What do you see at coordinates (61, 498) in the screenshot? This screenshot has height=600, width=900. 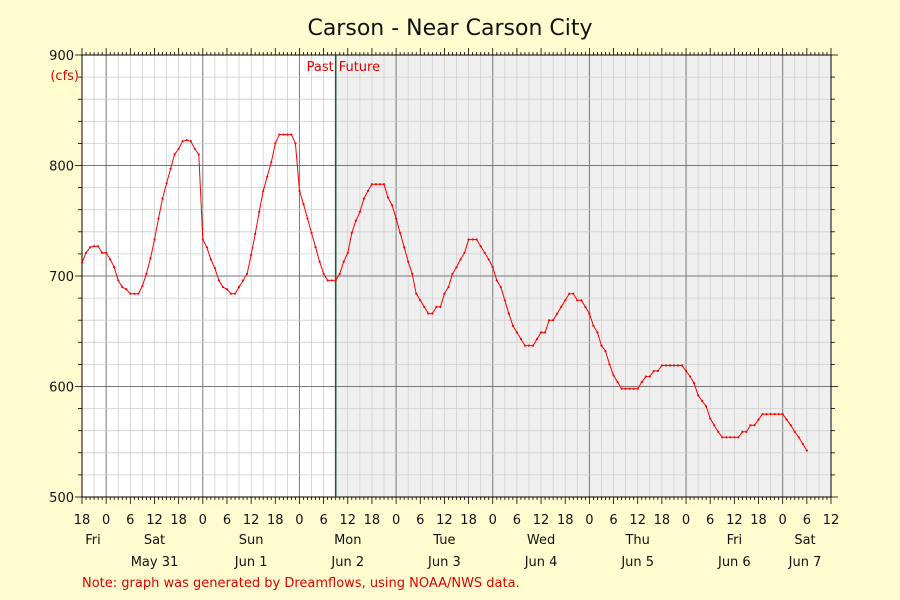 I see `y-tick-label: 500` at bounding box center [61, 498].